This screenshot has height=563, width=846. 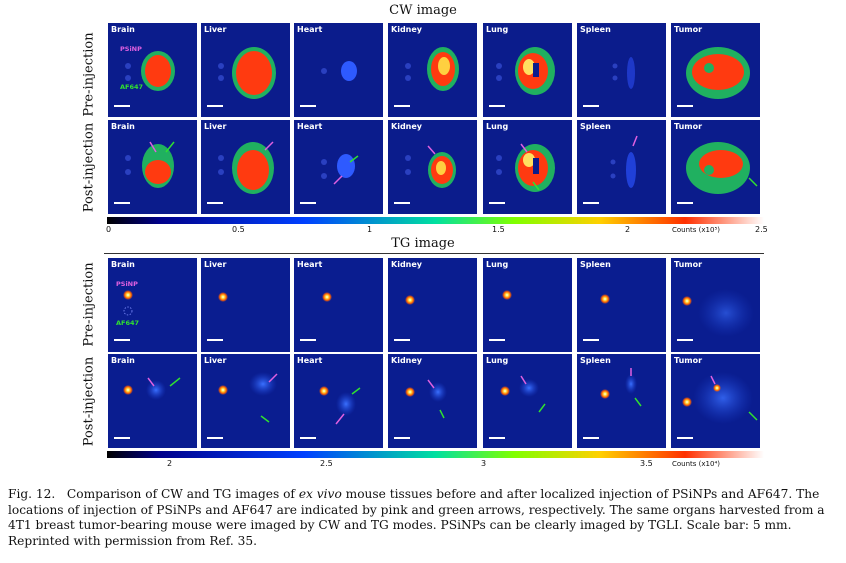 What do you see at coordinates (423, 10) in the screenshot?
I see `cw-section-title: CW image` at bounding box center [423, 10].